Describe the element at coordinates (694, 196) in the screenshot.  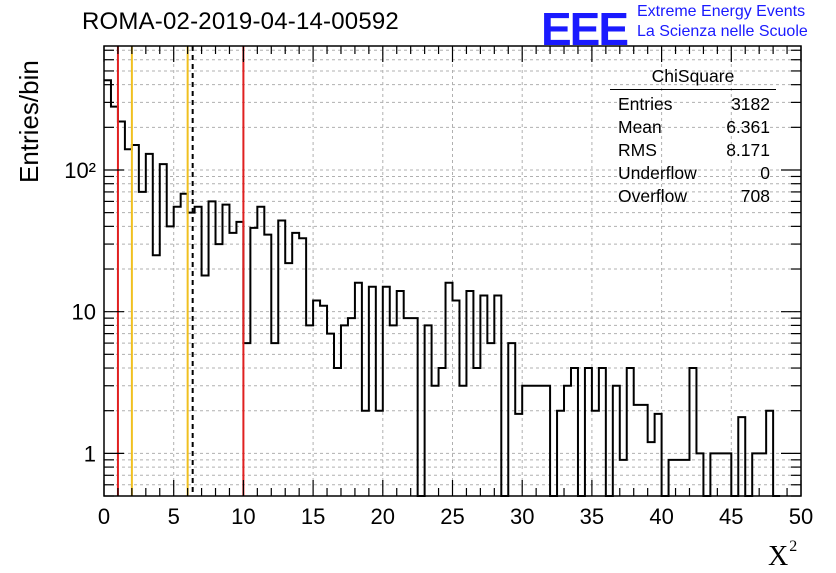
I see `stats-row: Overflow 708` at that location.